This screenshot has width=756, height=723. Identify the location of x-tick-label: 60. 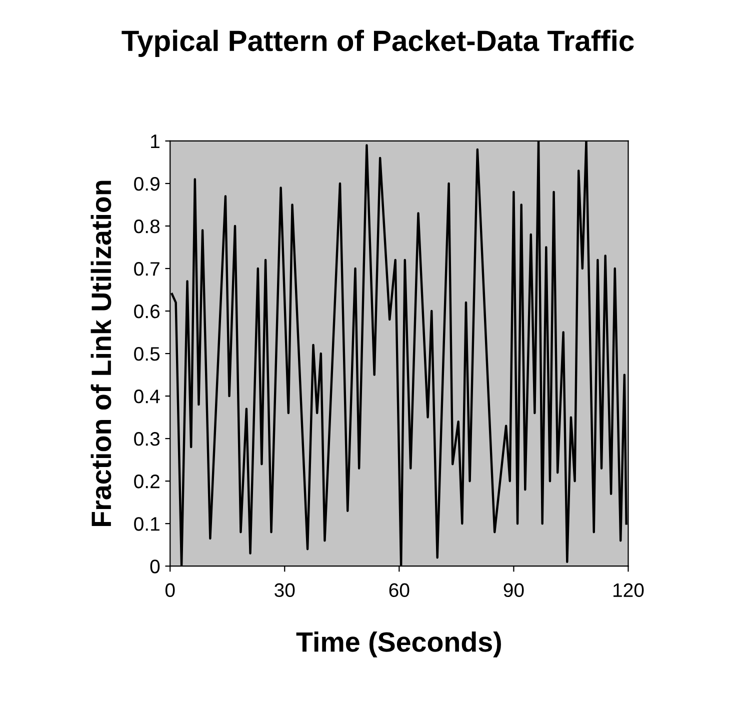
(399, 590).